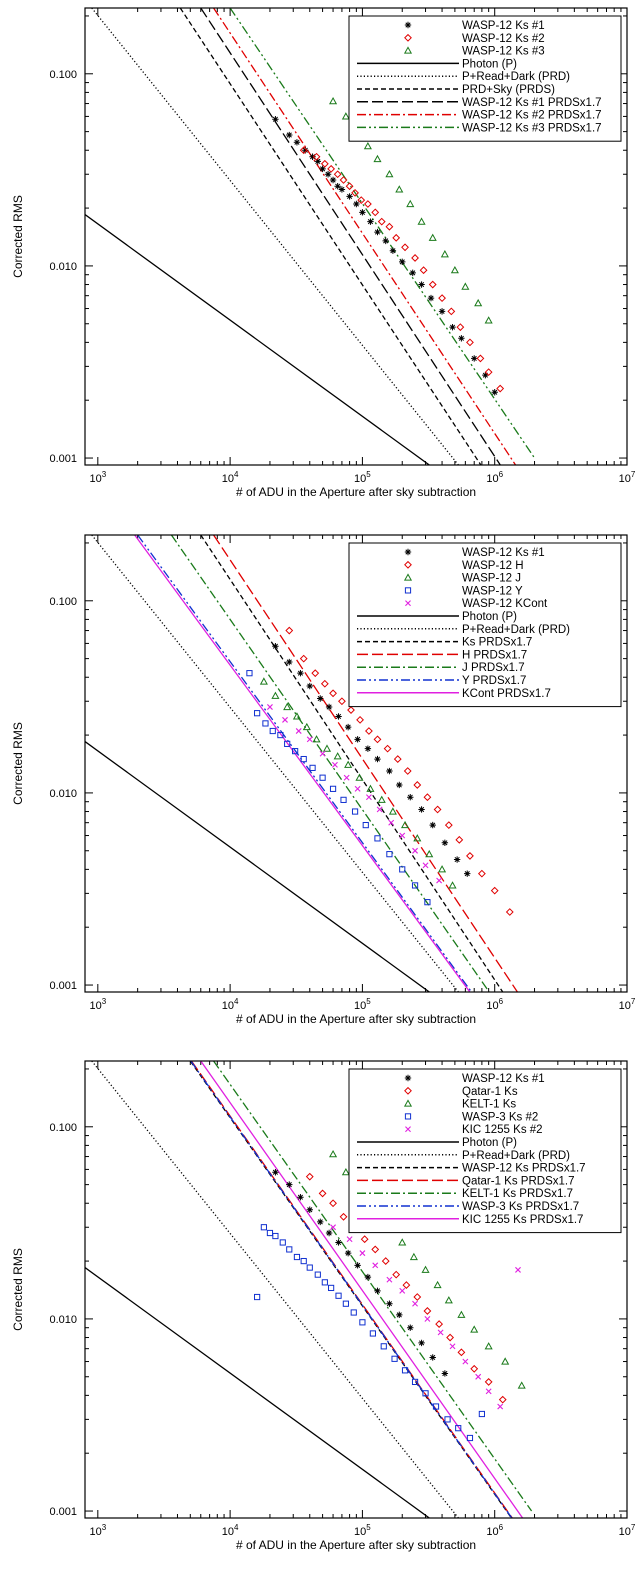 This screenshot has width=641, height=1583. Describe the element at coordinates (503, 52) in the screenshot. I see `legend-label: WASP-12 Ks #3` at that location.